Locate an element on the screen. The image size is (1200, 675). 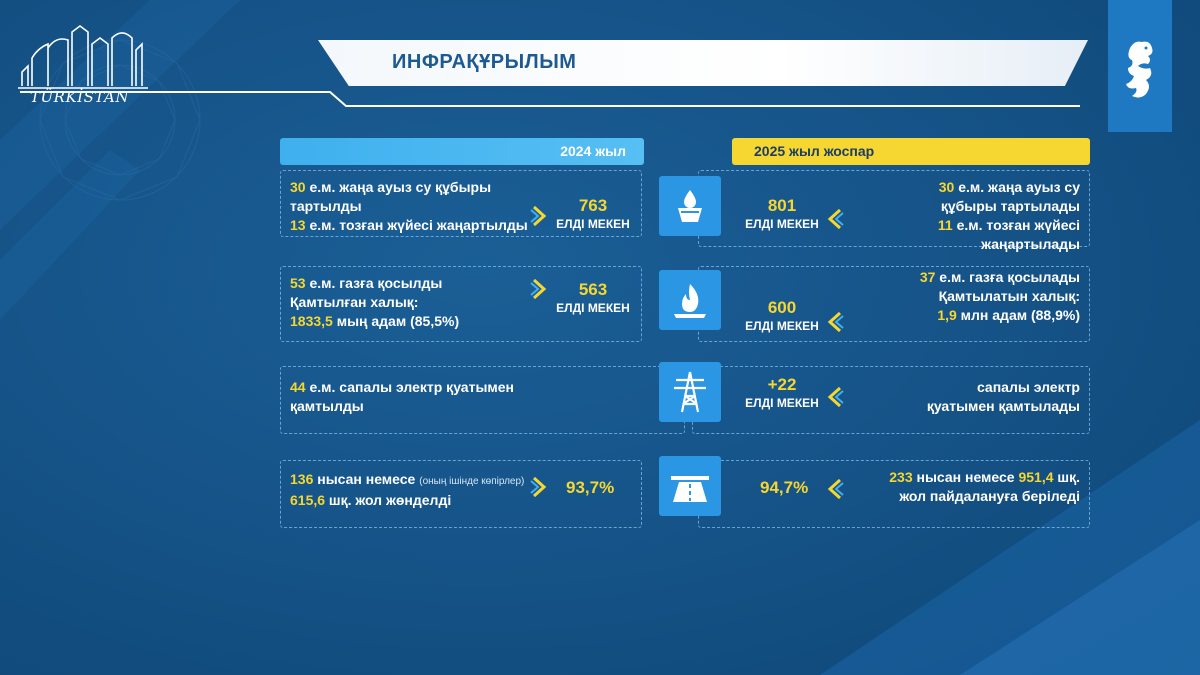
title-underline is located at coordinates (550, 99).